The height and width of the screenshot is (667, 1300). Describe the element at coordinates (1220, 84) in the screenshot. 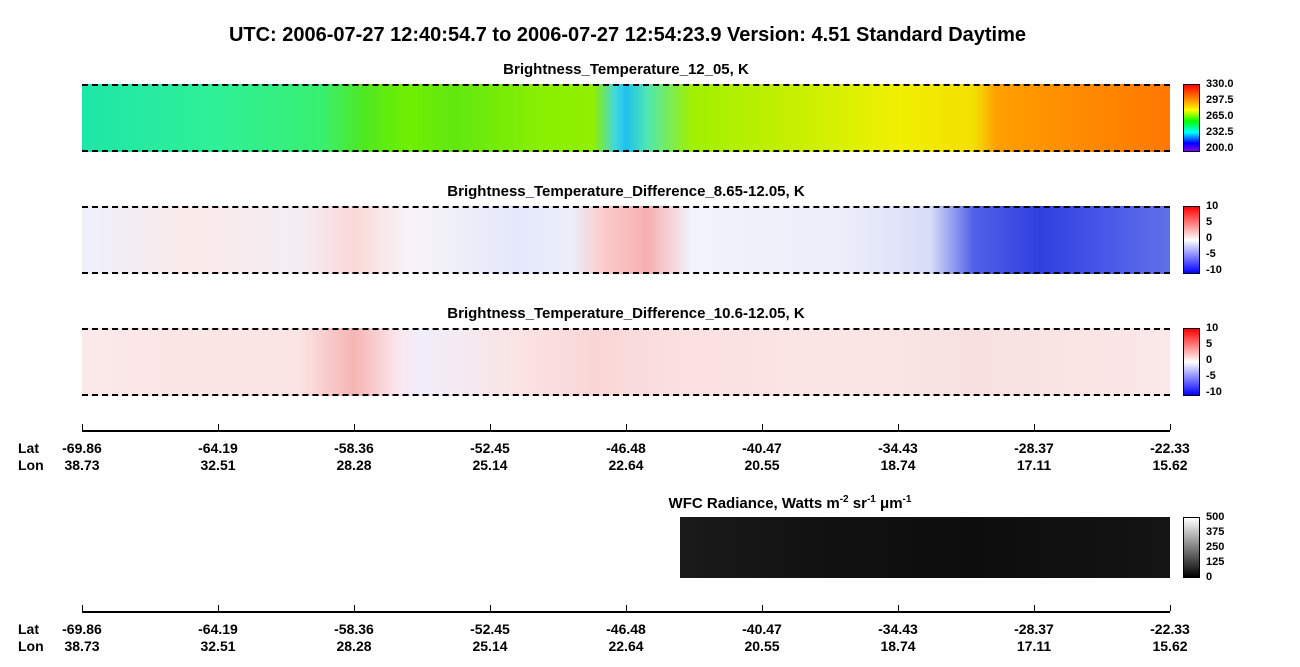

I see `colorbar-label: 330.0` at that location.